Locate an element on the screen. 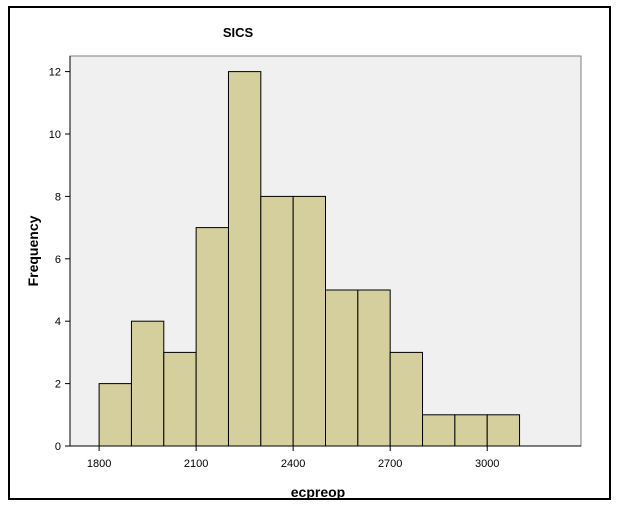 This screenshot has width=620, height=506. x-tick-label: 3000 is located at coordinates (487, 464).